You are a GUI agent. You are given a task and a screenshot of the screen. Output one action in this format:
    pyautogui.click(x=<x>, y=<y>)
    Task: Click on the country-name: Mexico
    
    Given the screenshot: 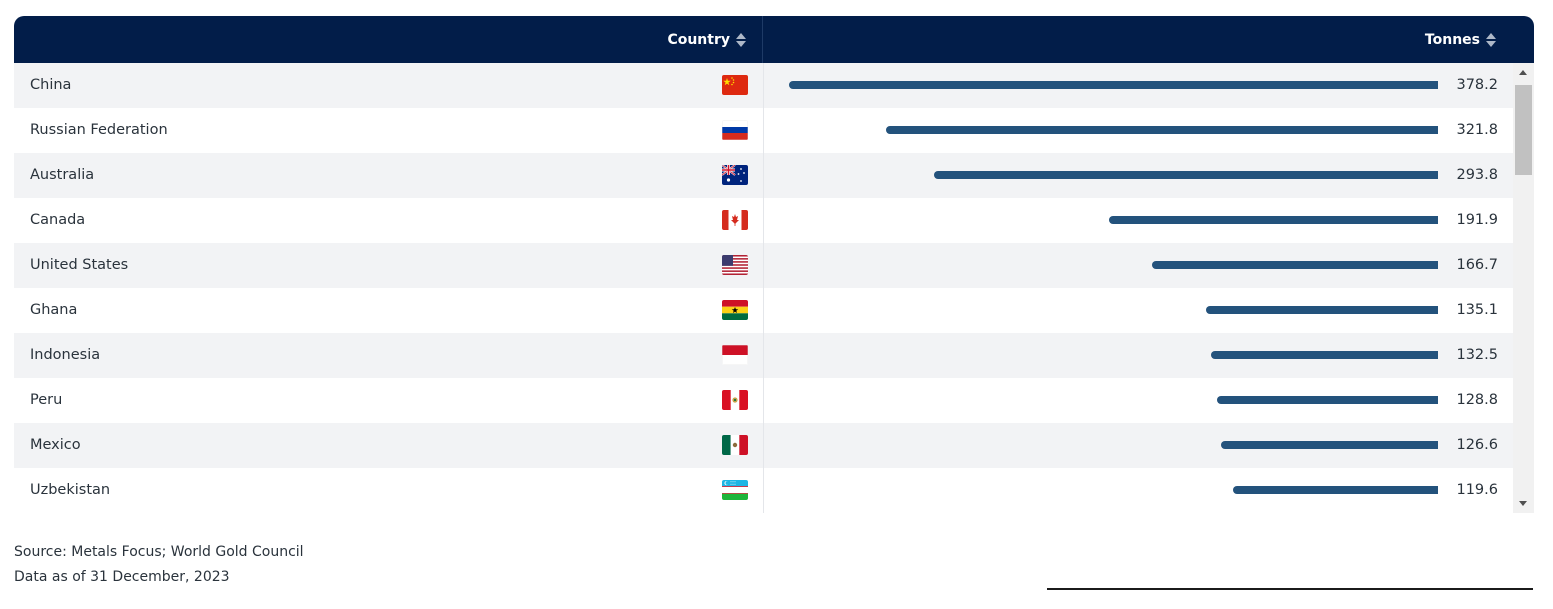 What is the action you would take?
    pyautogui.click(x=55, y=445)
    